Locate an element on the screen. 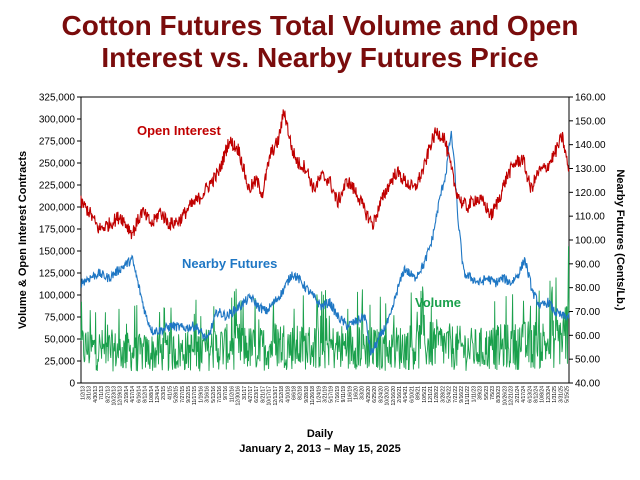  date-tick-label: 6/25/20 is located at coordinates (375, 394).